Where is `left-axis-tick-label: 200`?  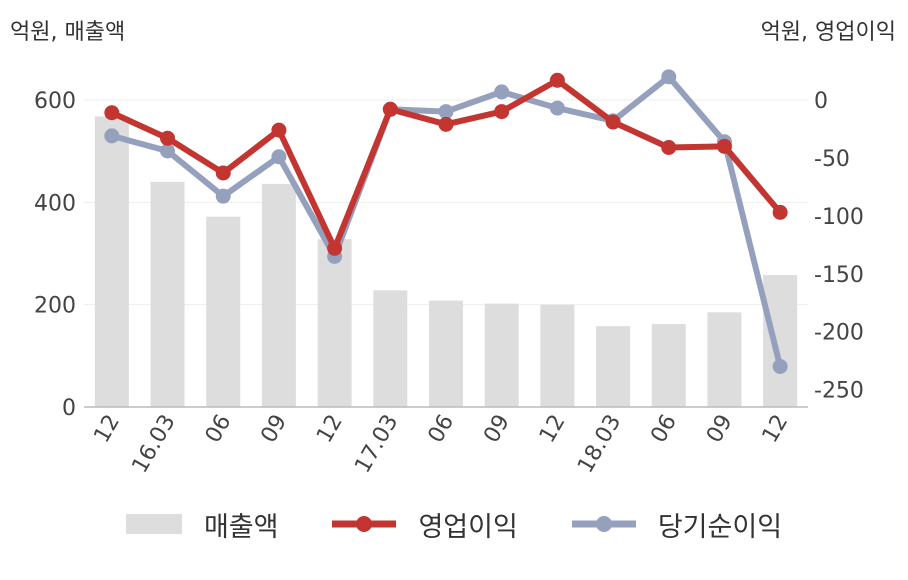
left-axis-tick-label: 200 is located at coordinates (55, 306).